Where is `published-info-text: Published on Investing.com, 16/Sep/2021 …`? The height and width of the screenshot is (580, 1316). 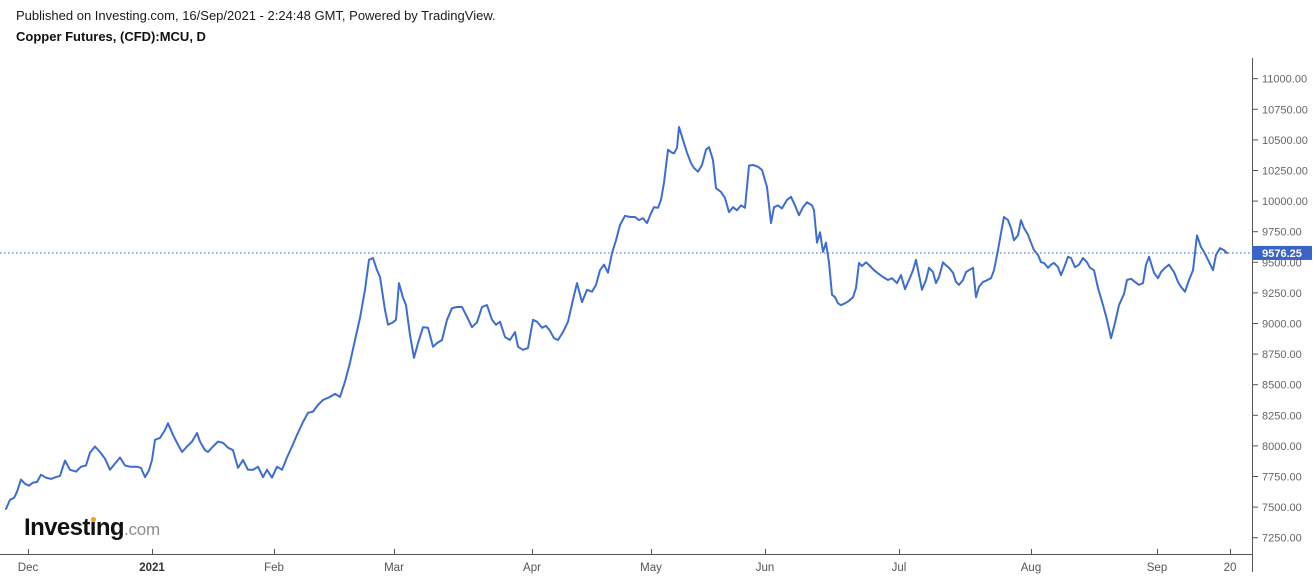
published-info-text: Published on Investing.com, 16/Sep/2021 … is located at coordinates (256, 15).